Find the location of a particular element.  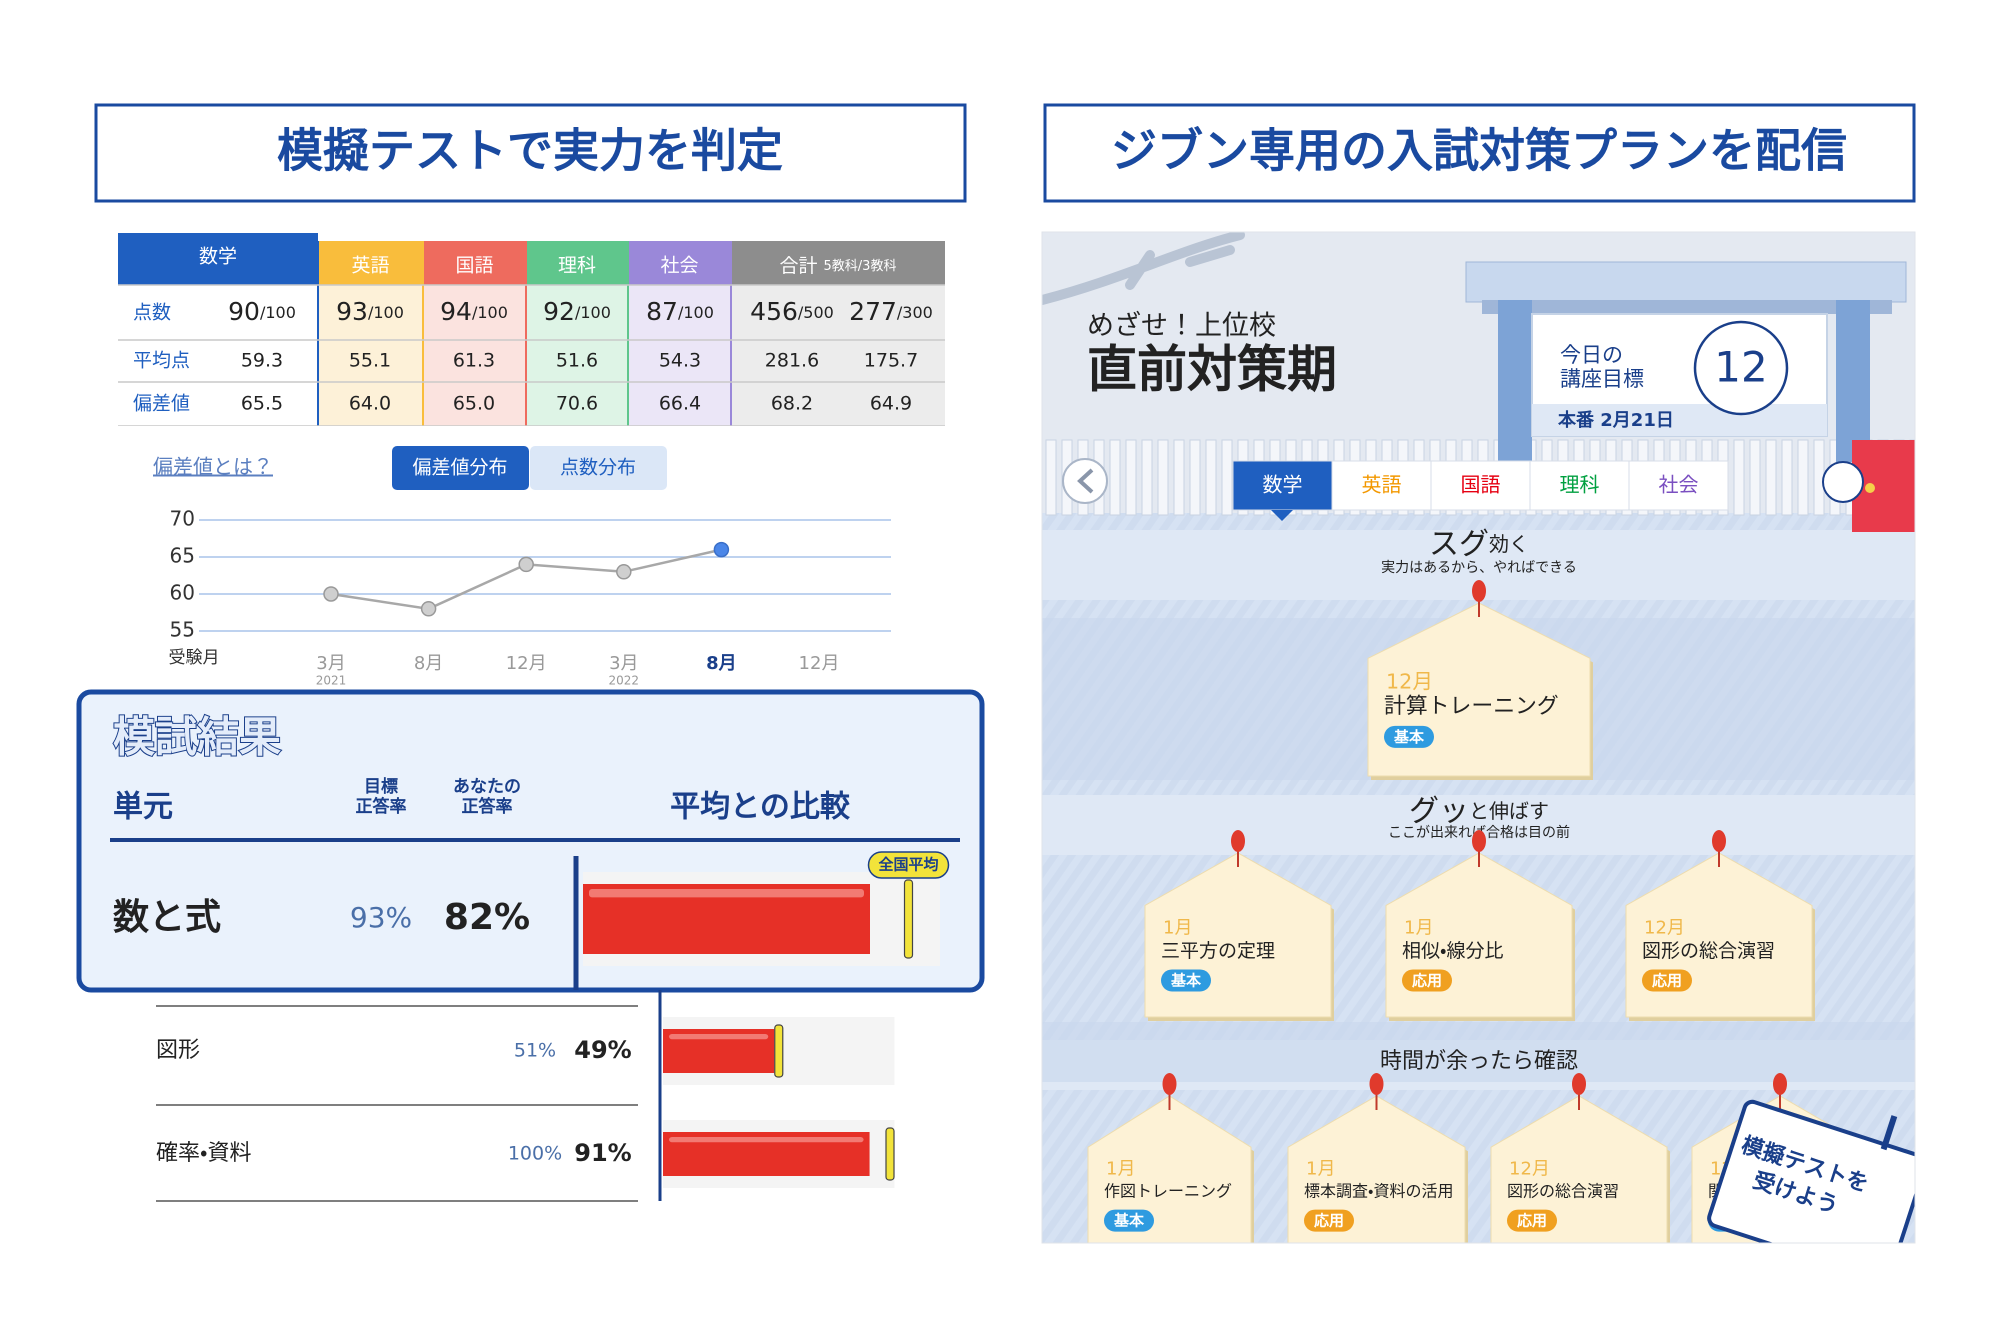

score-value: 277/300 is located at coordinates (891, 311).